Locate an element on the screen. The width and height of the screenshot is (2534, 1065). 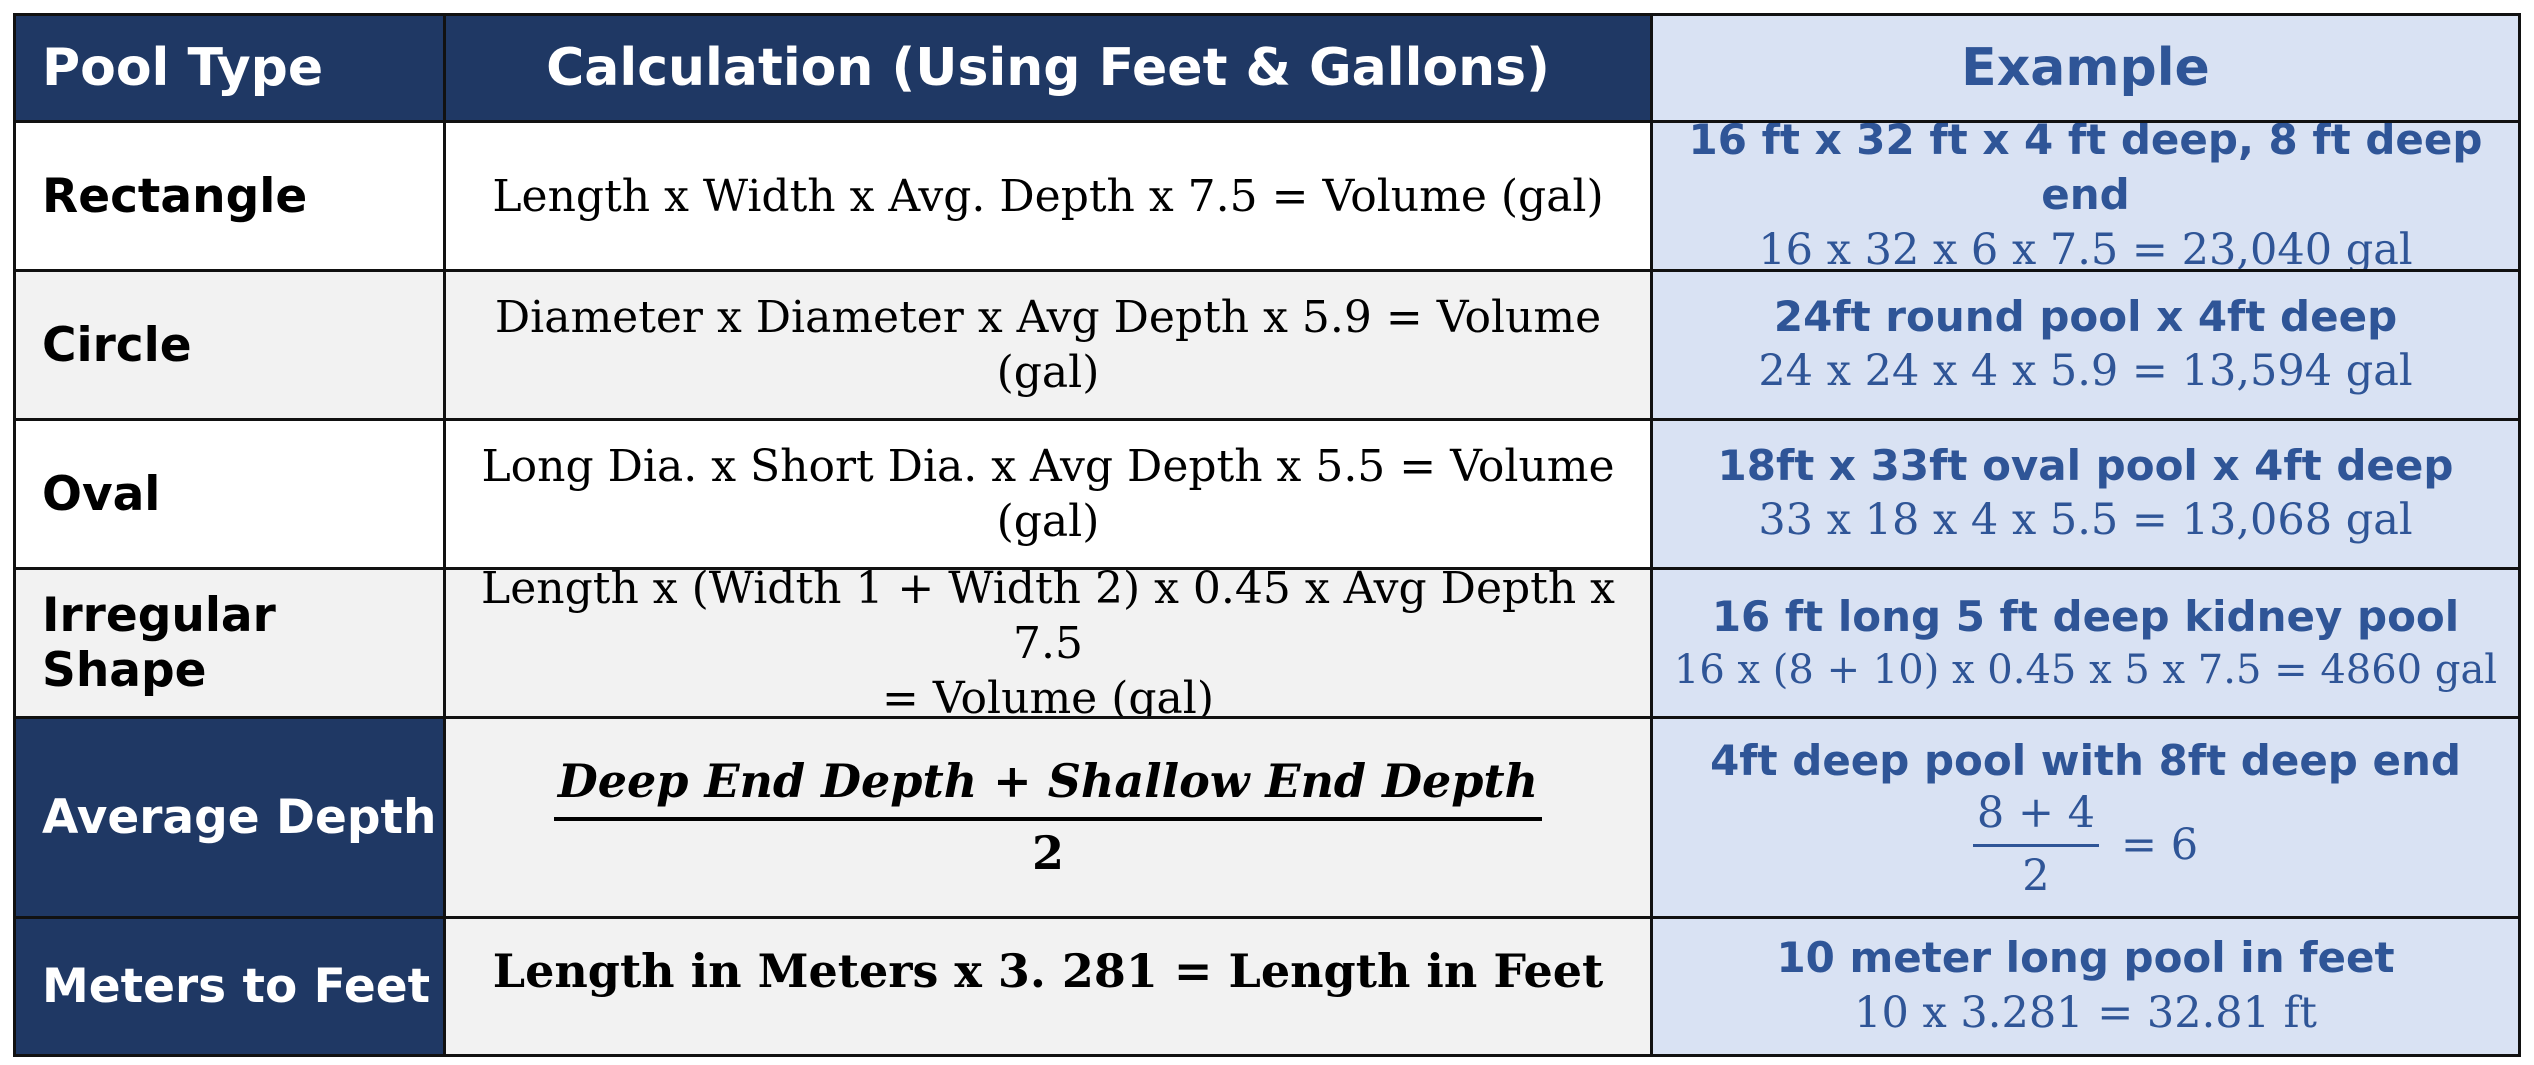
row-label-average-depth: Average Depth is located at coordinates (231, 819).